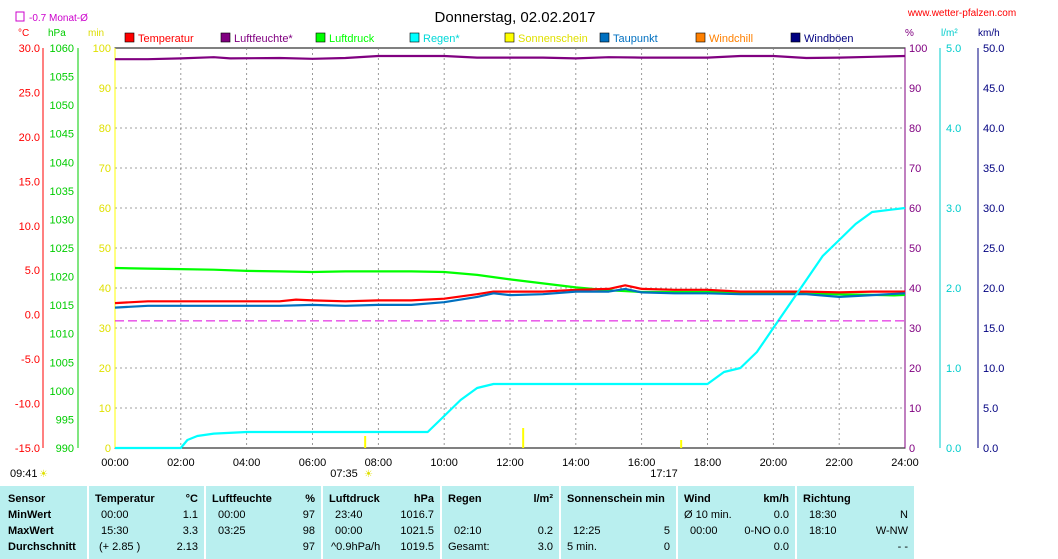 The width and height of the screenshot is (1058, 559). Describe the element at coordinates (781, 515) in the screenshot. I see `wind-avg-value: 0.0` at that location.